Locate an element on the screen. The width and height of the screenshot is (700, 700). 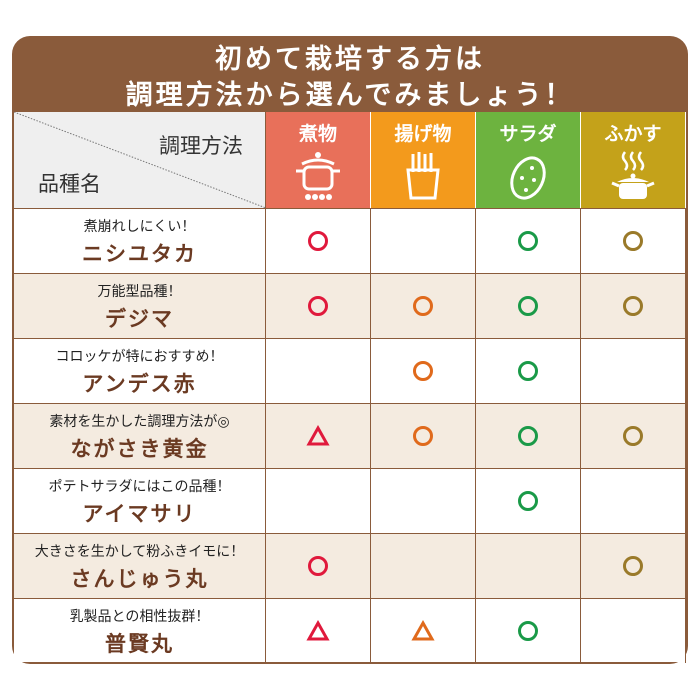
variety-name: アンデス赤 is located at coordinates (139, 384).